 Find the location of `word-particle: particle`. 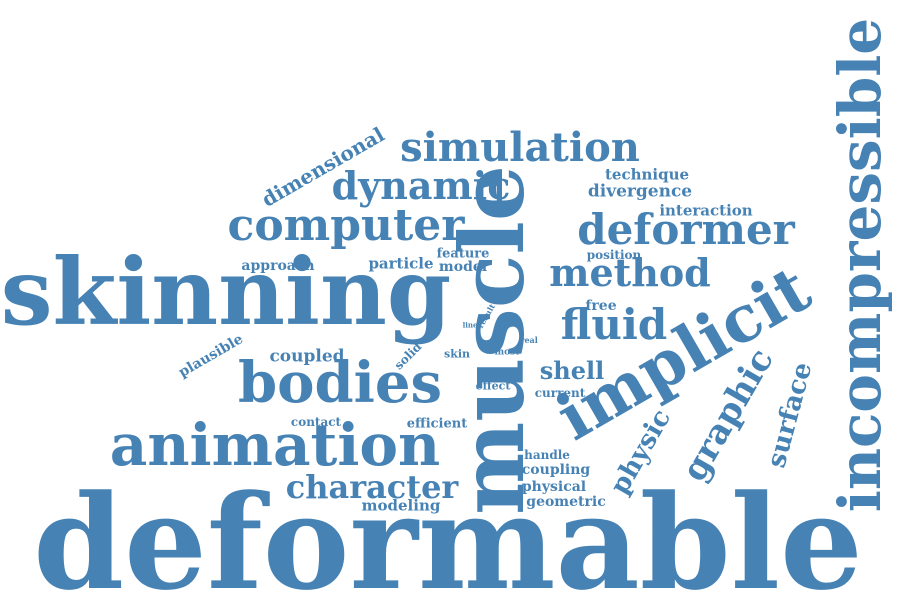

word-particle: particle is located at coordinates (400, 264).